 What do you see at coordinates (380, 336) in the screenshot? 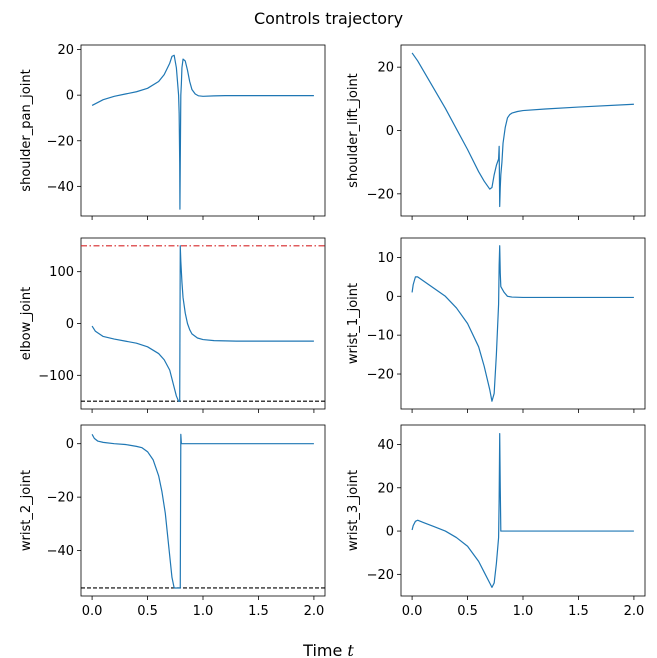
I see `y-tick-label: −10` at bounding box center [380, 336].